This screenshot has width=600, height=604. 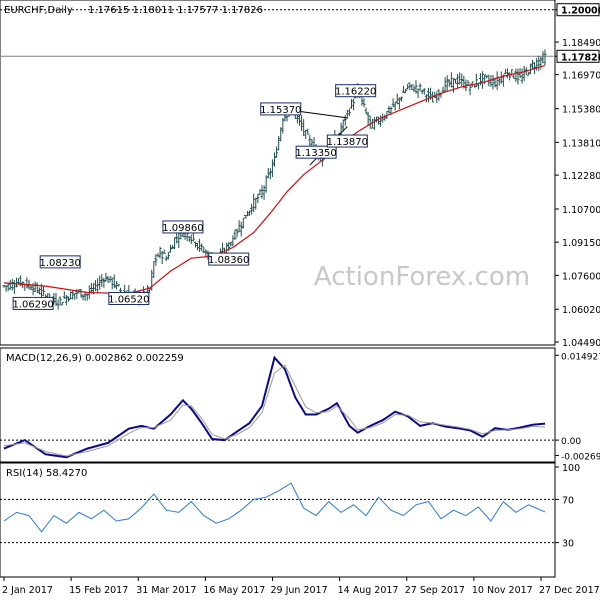 I want to click on price-annotation: 1.15370, so click(x=281, y=109).